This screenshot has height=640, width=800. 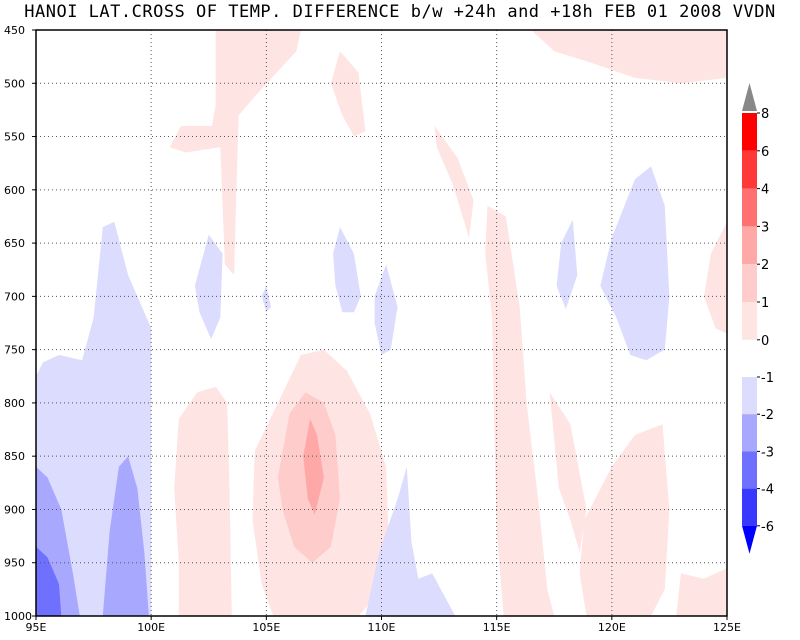 What do you see at coordinates (767, 527) in the screenshot?
I see `colorbar-neg-label: -6` at bounding box center [767, 527].